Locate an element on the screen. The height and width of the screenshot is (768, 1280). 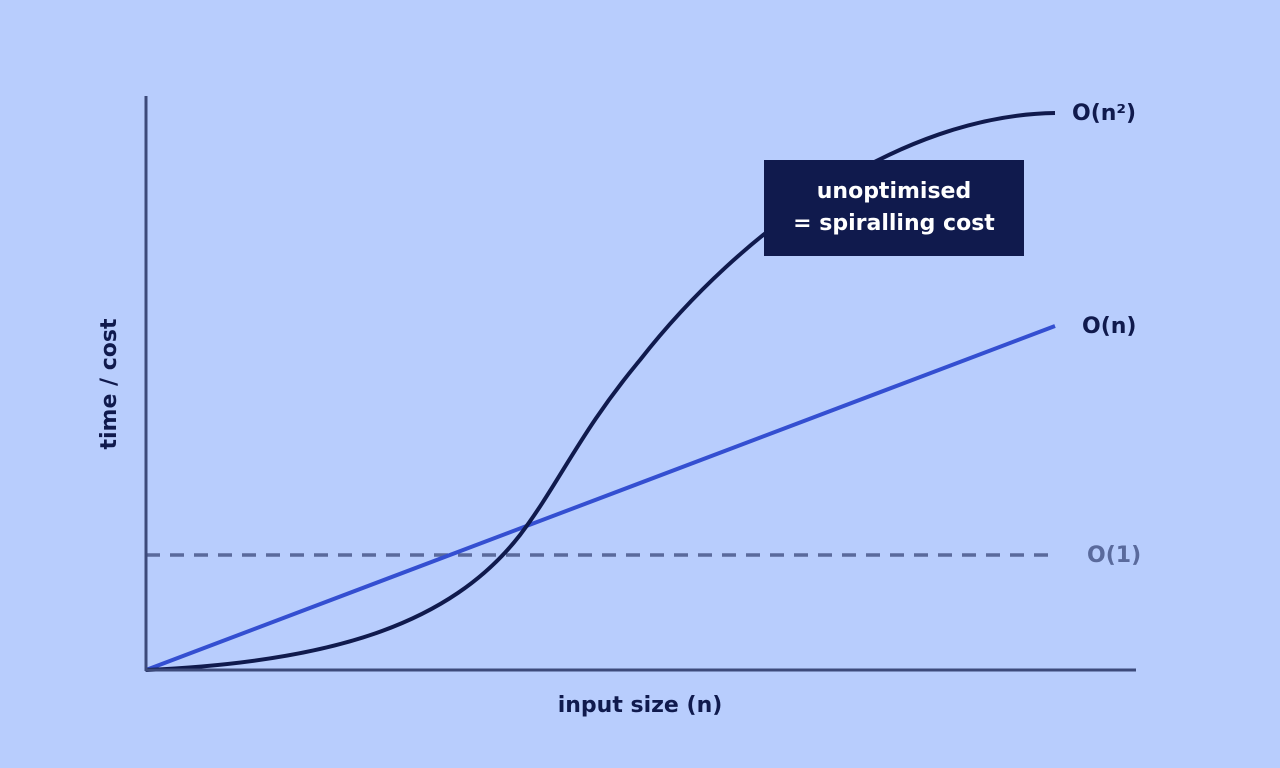
x-axis-label: input size (n) is located at coordinates (640, 705).